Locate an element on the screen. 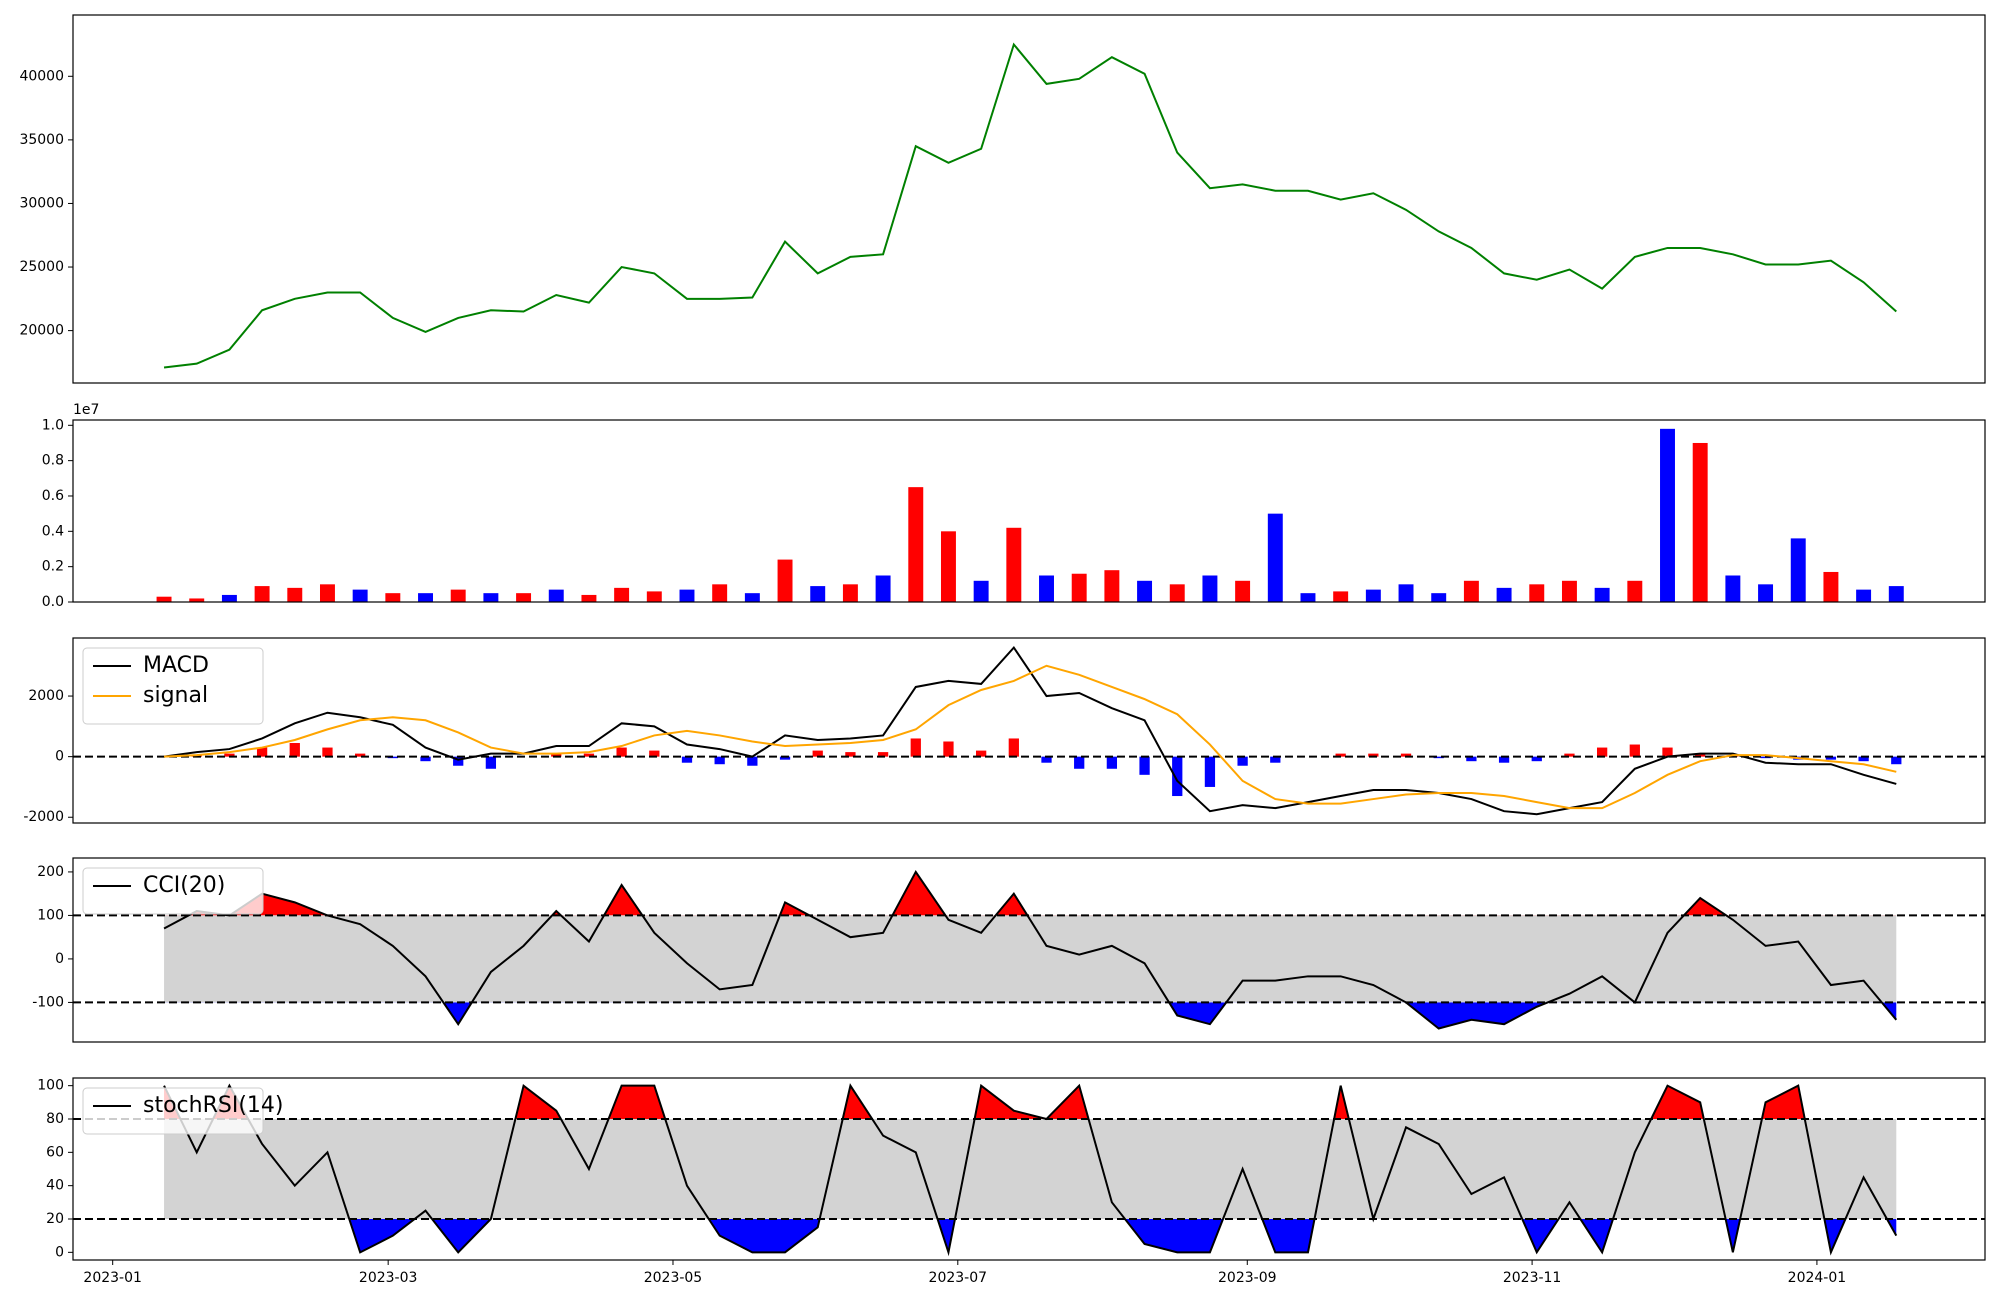 The width and height of the screenshot is (2000, 1300). legend: MACD signal is located at coordinates (173, 686).